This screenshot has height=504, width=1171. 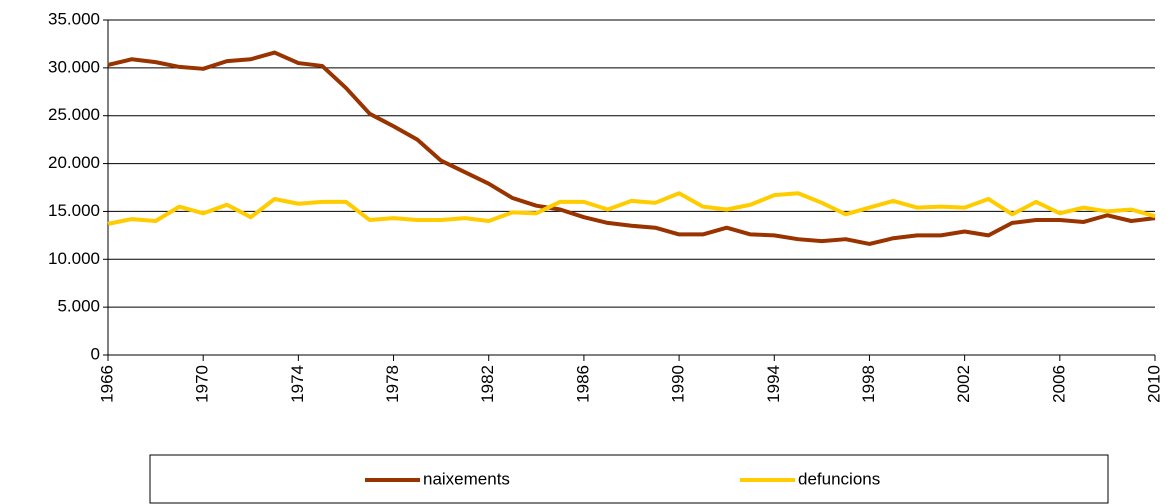 What do you see at coordinates (963, 384) in the screenshot?
I see `x-tick-label: 2002` at bounding box center [963, 384].